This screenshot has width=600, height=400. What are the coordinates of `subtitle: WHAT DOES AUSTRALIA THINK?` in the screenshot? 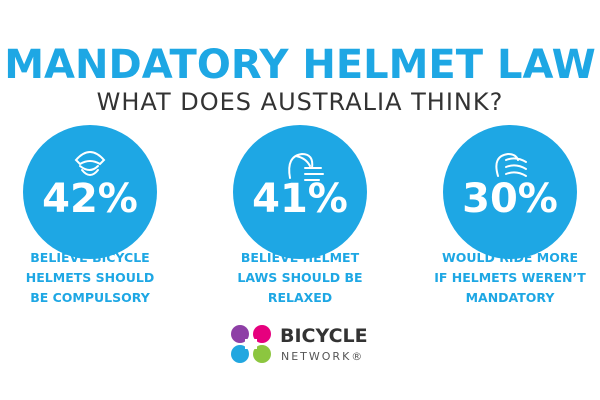 It's located at (300, 102).